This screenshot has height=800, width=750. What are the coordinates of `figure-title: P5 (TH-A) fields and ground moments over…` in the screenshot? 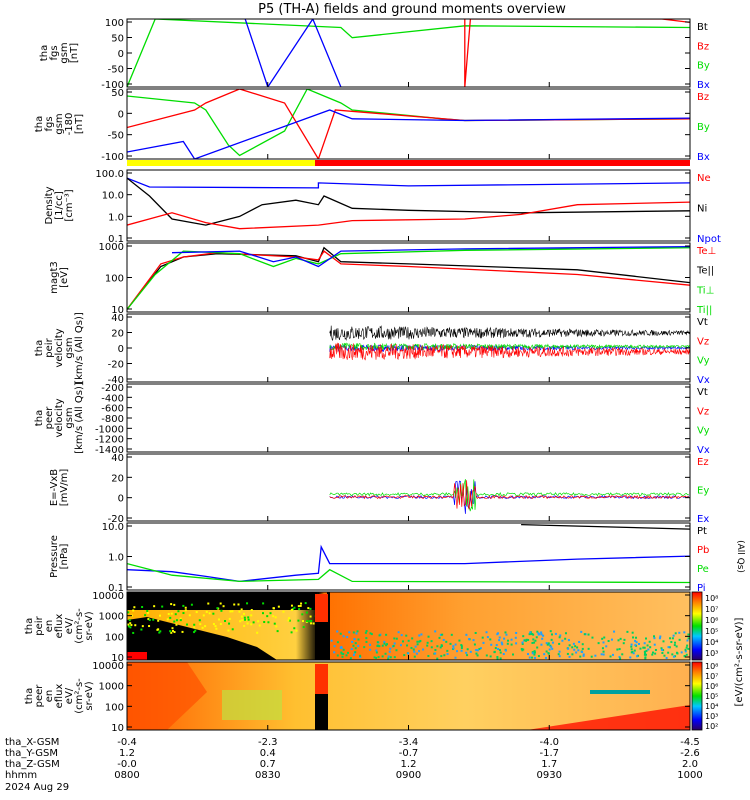 It's located at (412, 9).